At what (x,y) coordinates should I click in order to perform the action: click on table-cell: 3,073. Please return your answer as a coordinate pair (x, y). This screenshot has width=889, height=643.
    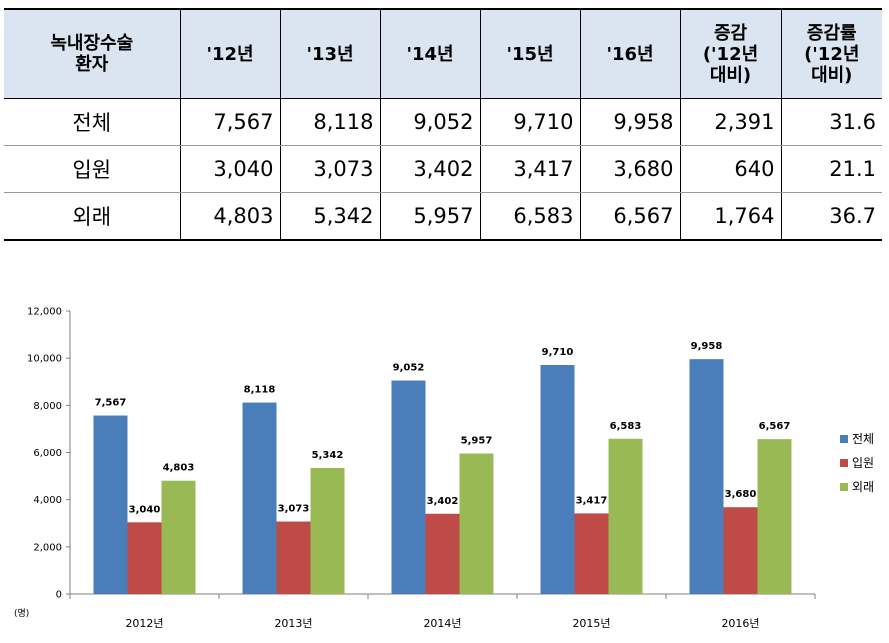
    Looking at the image, I should click on (330, 169).